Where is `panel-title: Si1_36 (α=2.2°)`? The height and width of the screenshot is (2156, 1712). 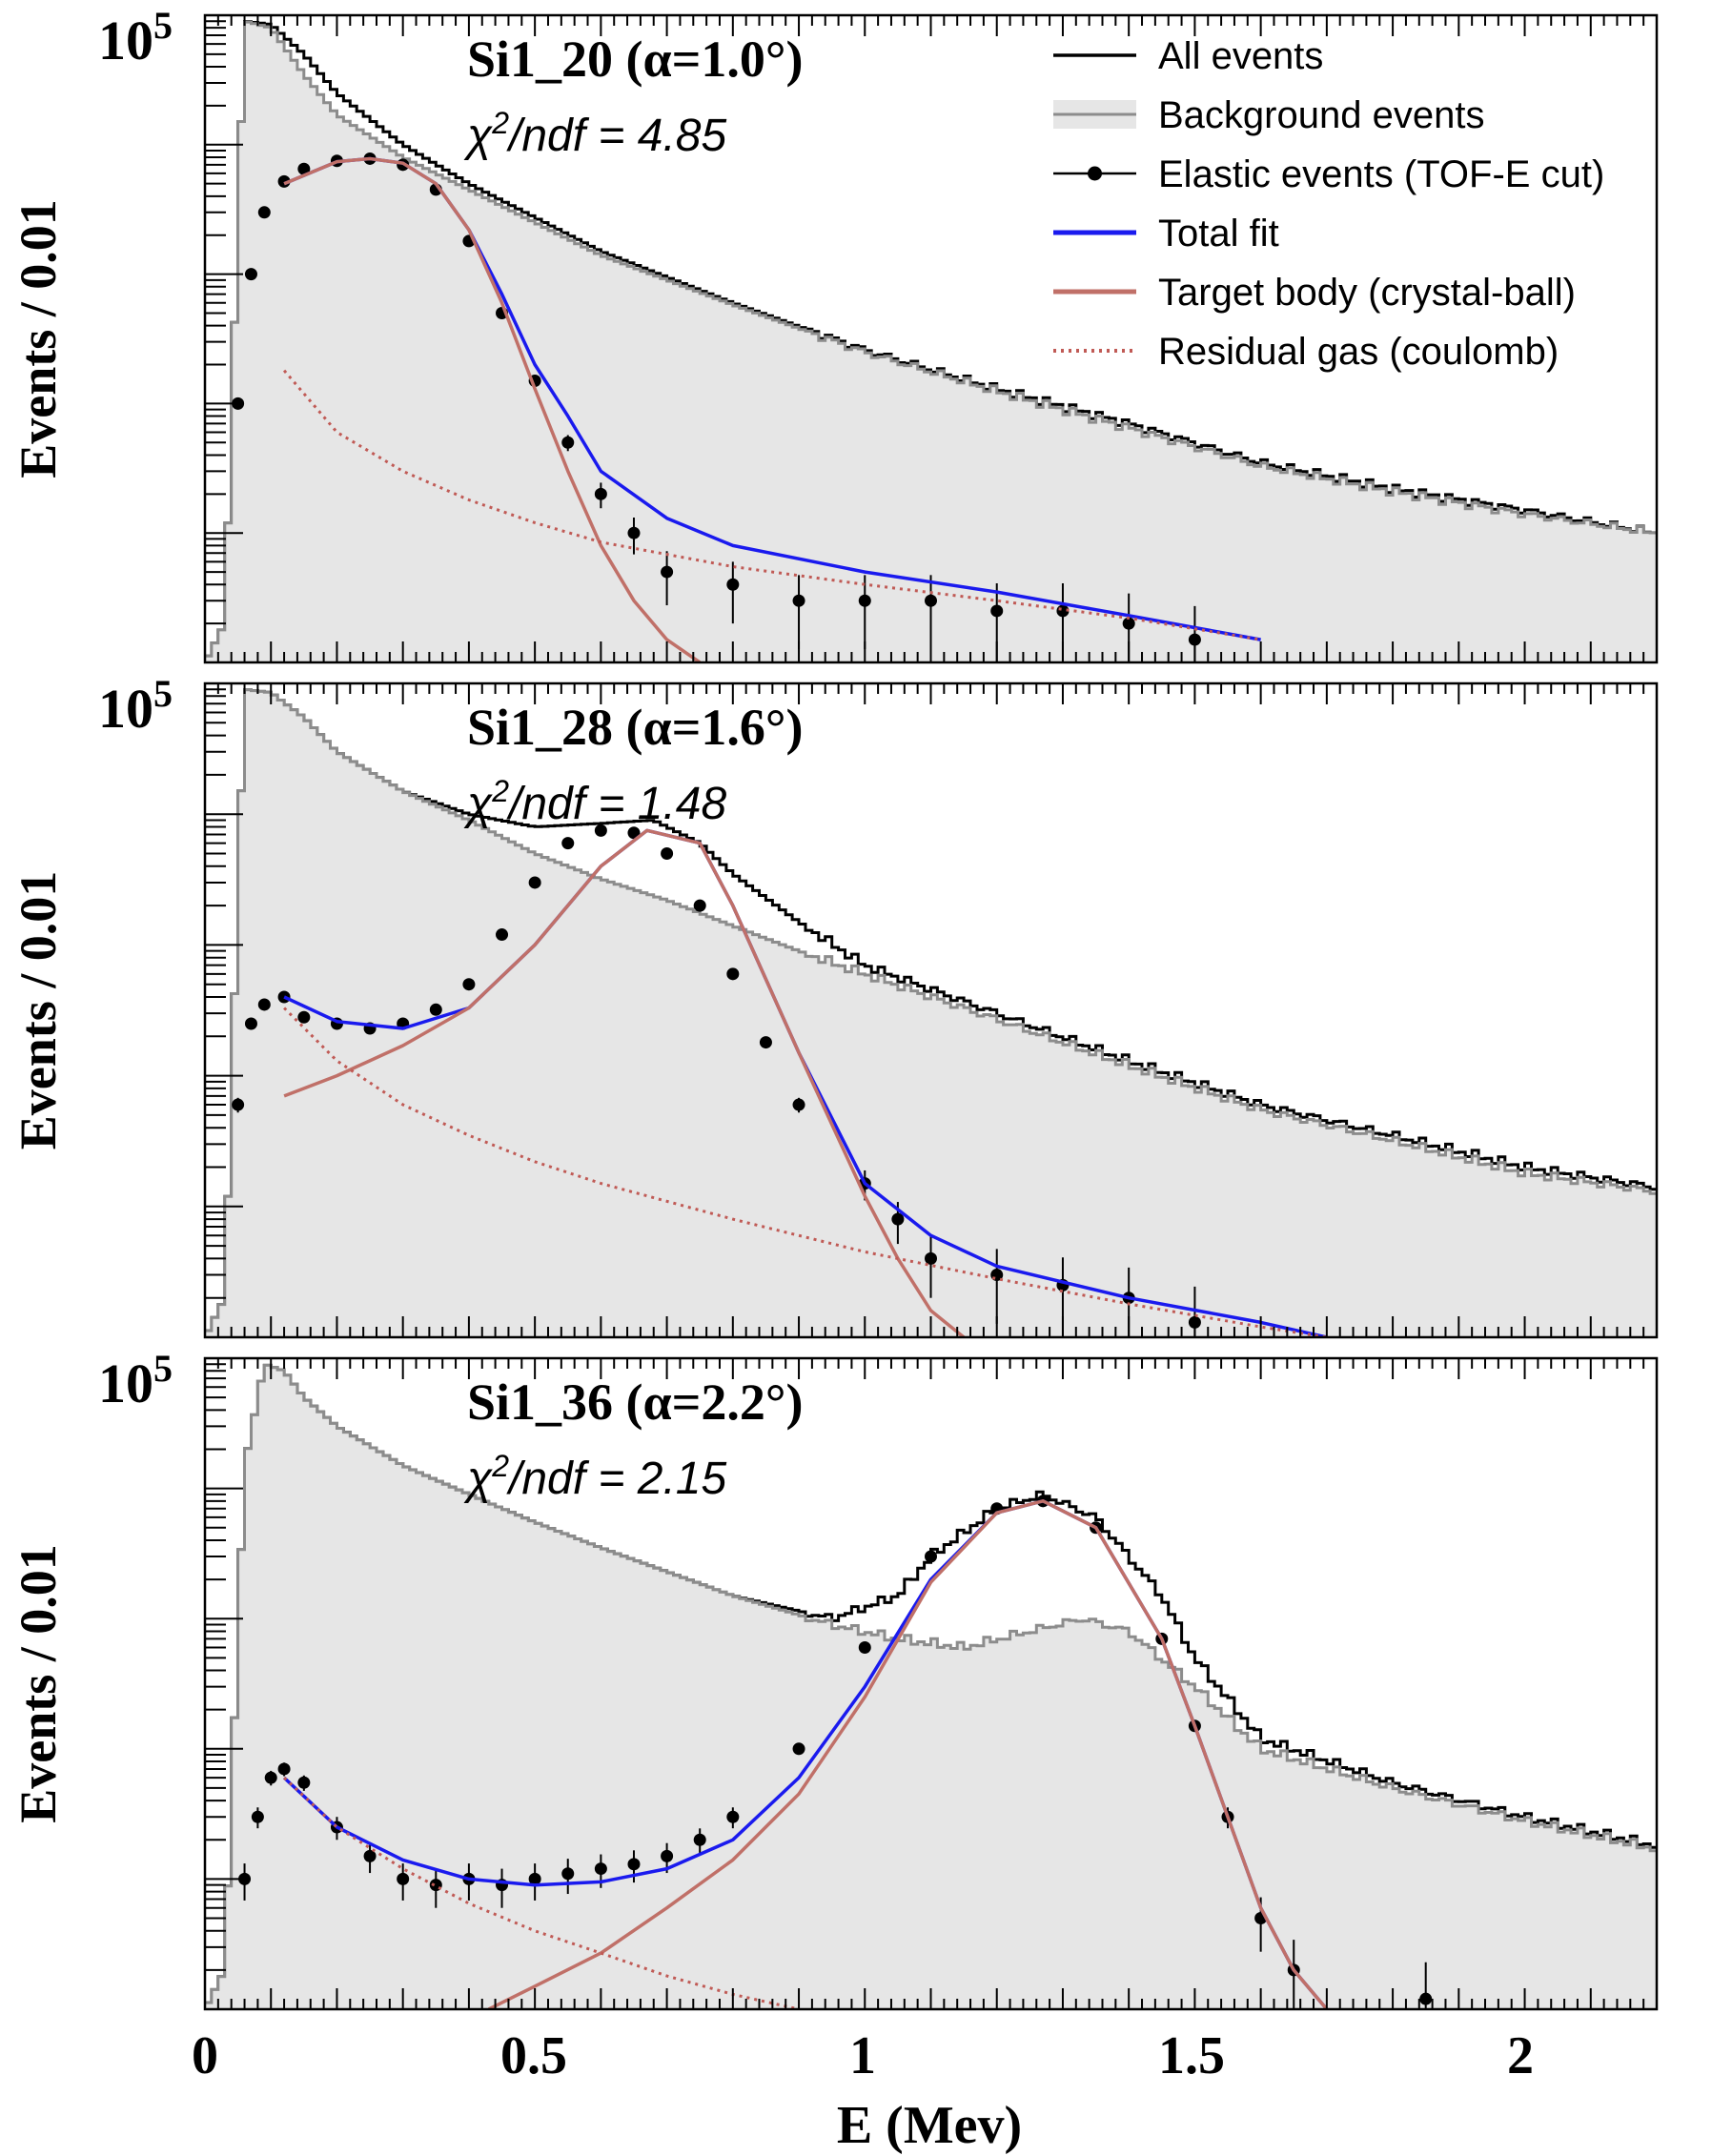 panel-title: Si1_36 (α=2.2°) is located at coordinates (636, 1402).